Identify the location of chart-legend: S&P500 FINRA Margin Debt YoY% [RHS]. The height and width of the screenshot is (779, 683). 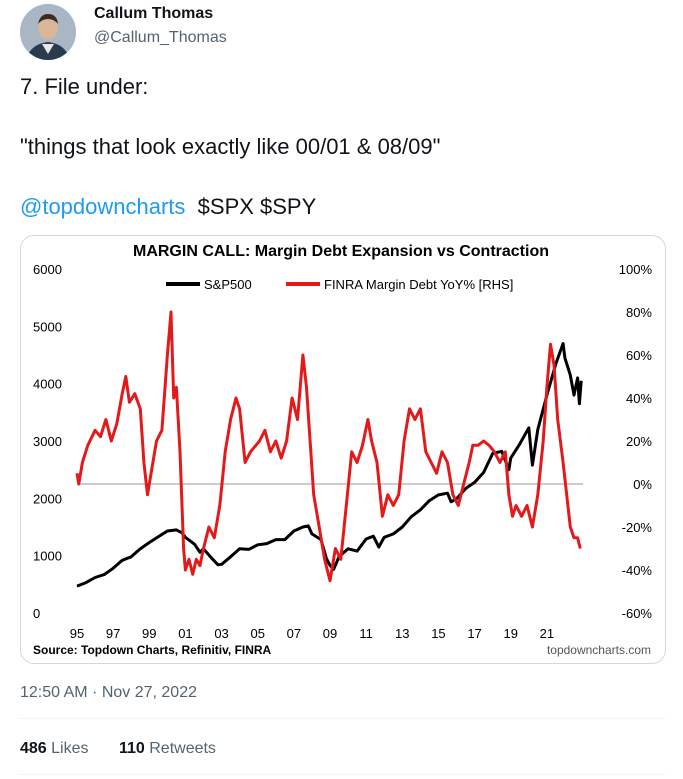
(339, 284).